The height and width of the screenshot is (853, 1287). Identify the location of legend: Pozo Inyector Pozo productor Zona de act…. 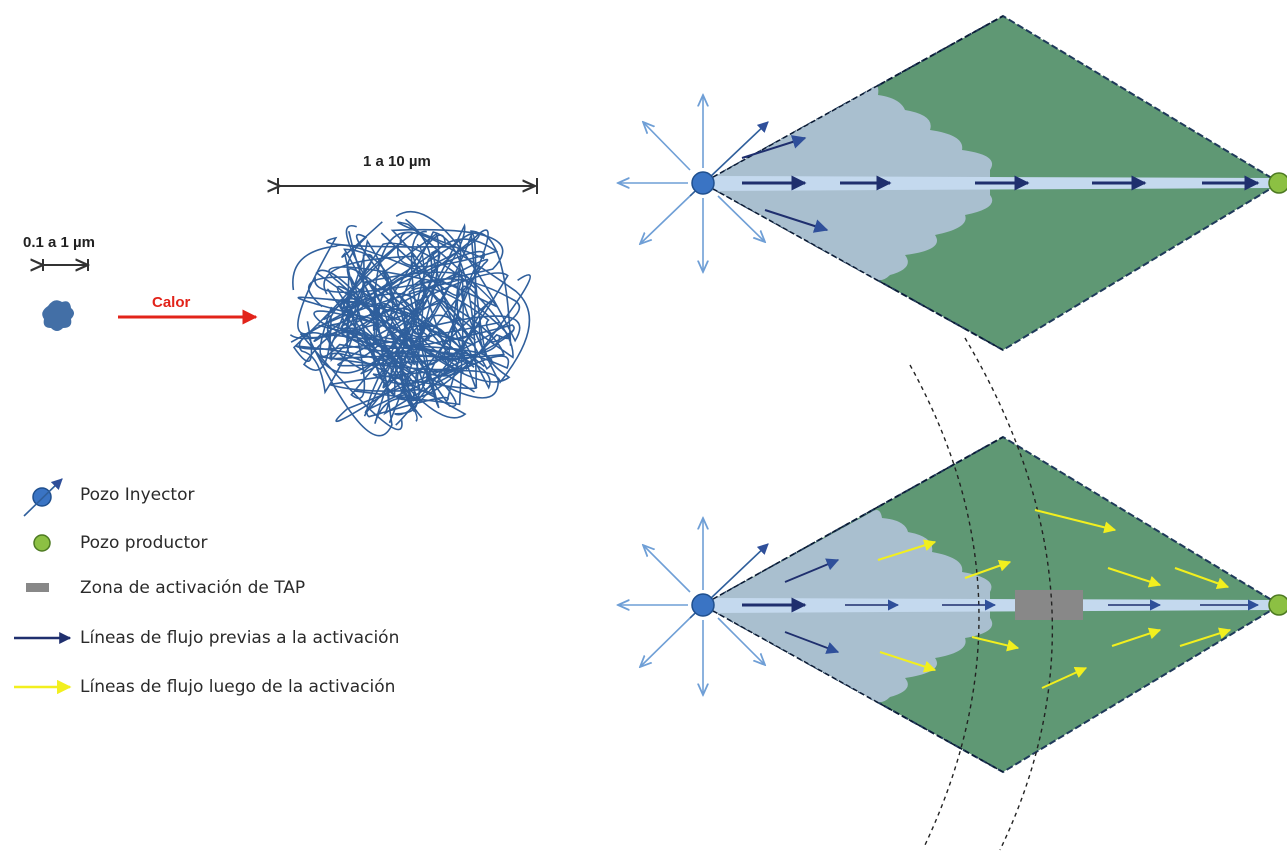
(206, 587).